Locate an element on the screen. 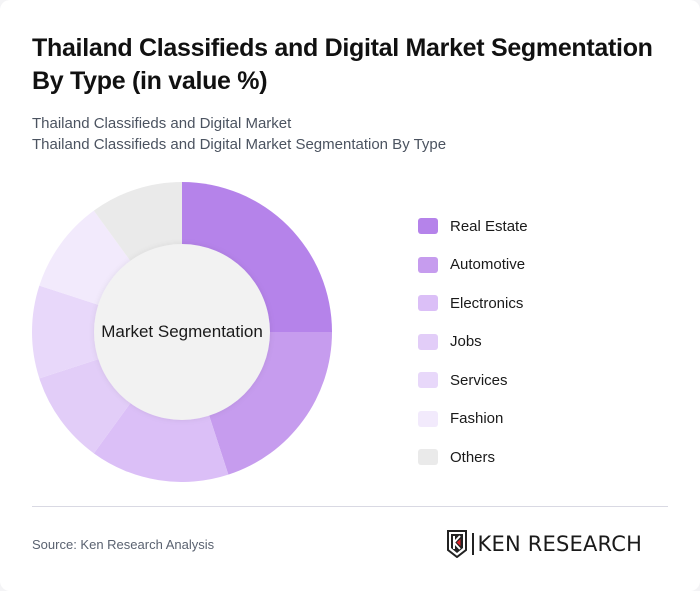  legend-label: Others is located at coordinates (473, 457).